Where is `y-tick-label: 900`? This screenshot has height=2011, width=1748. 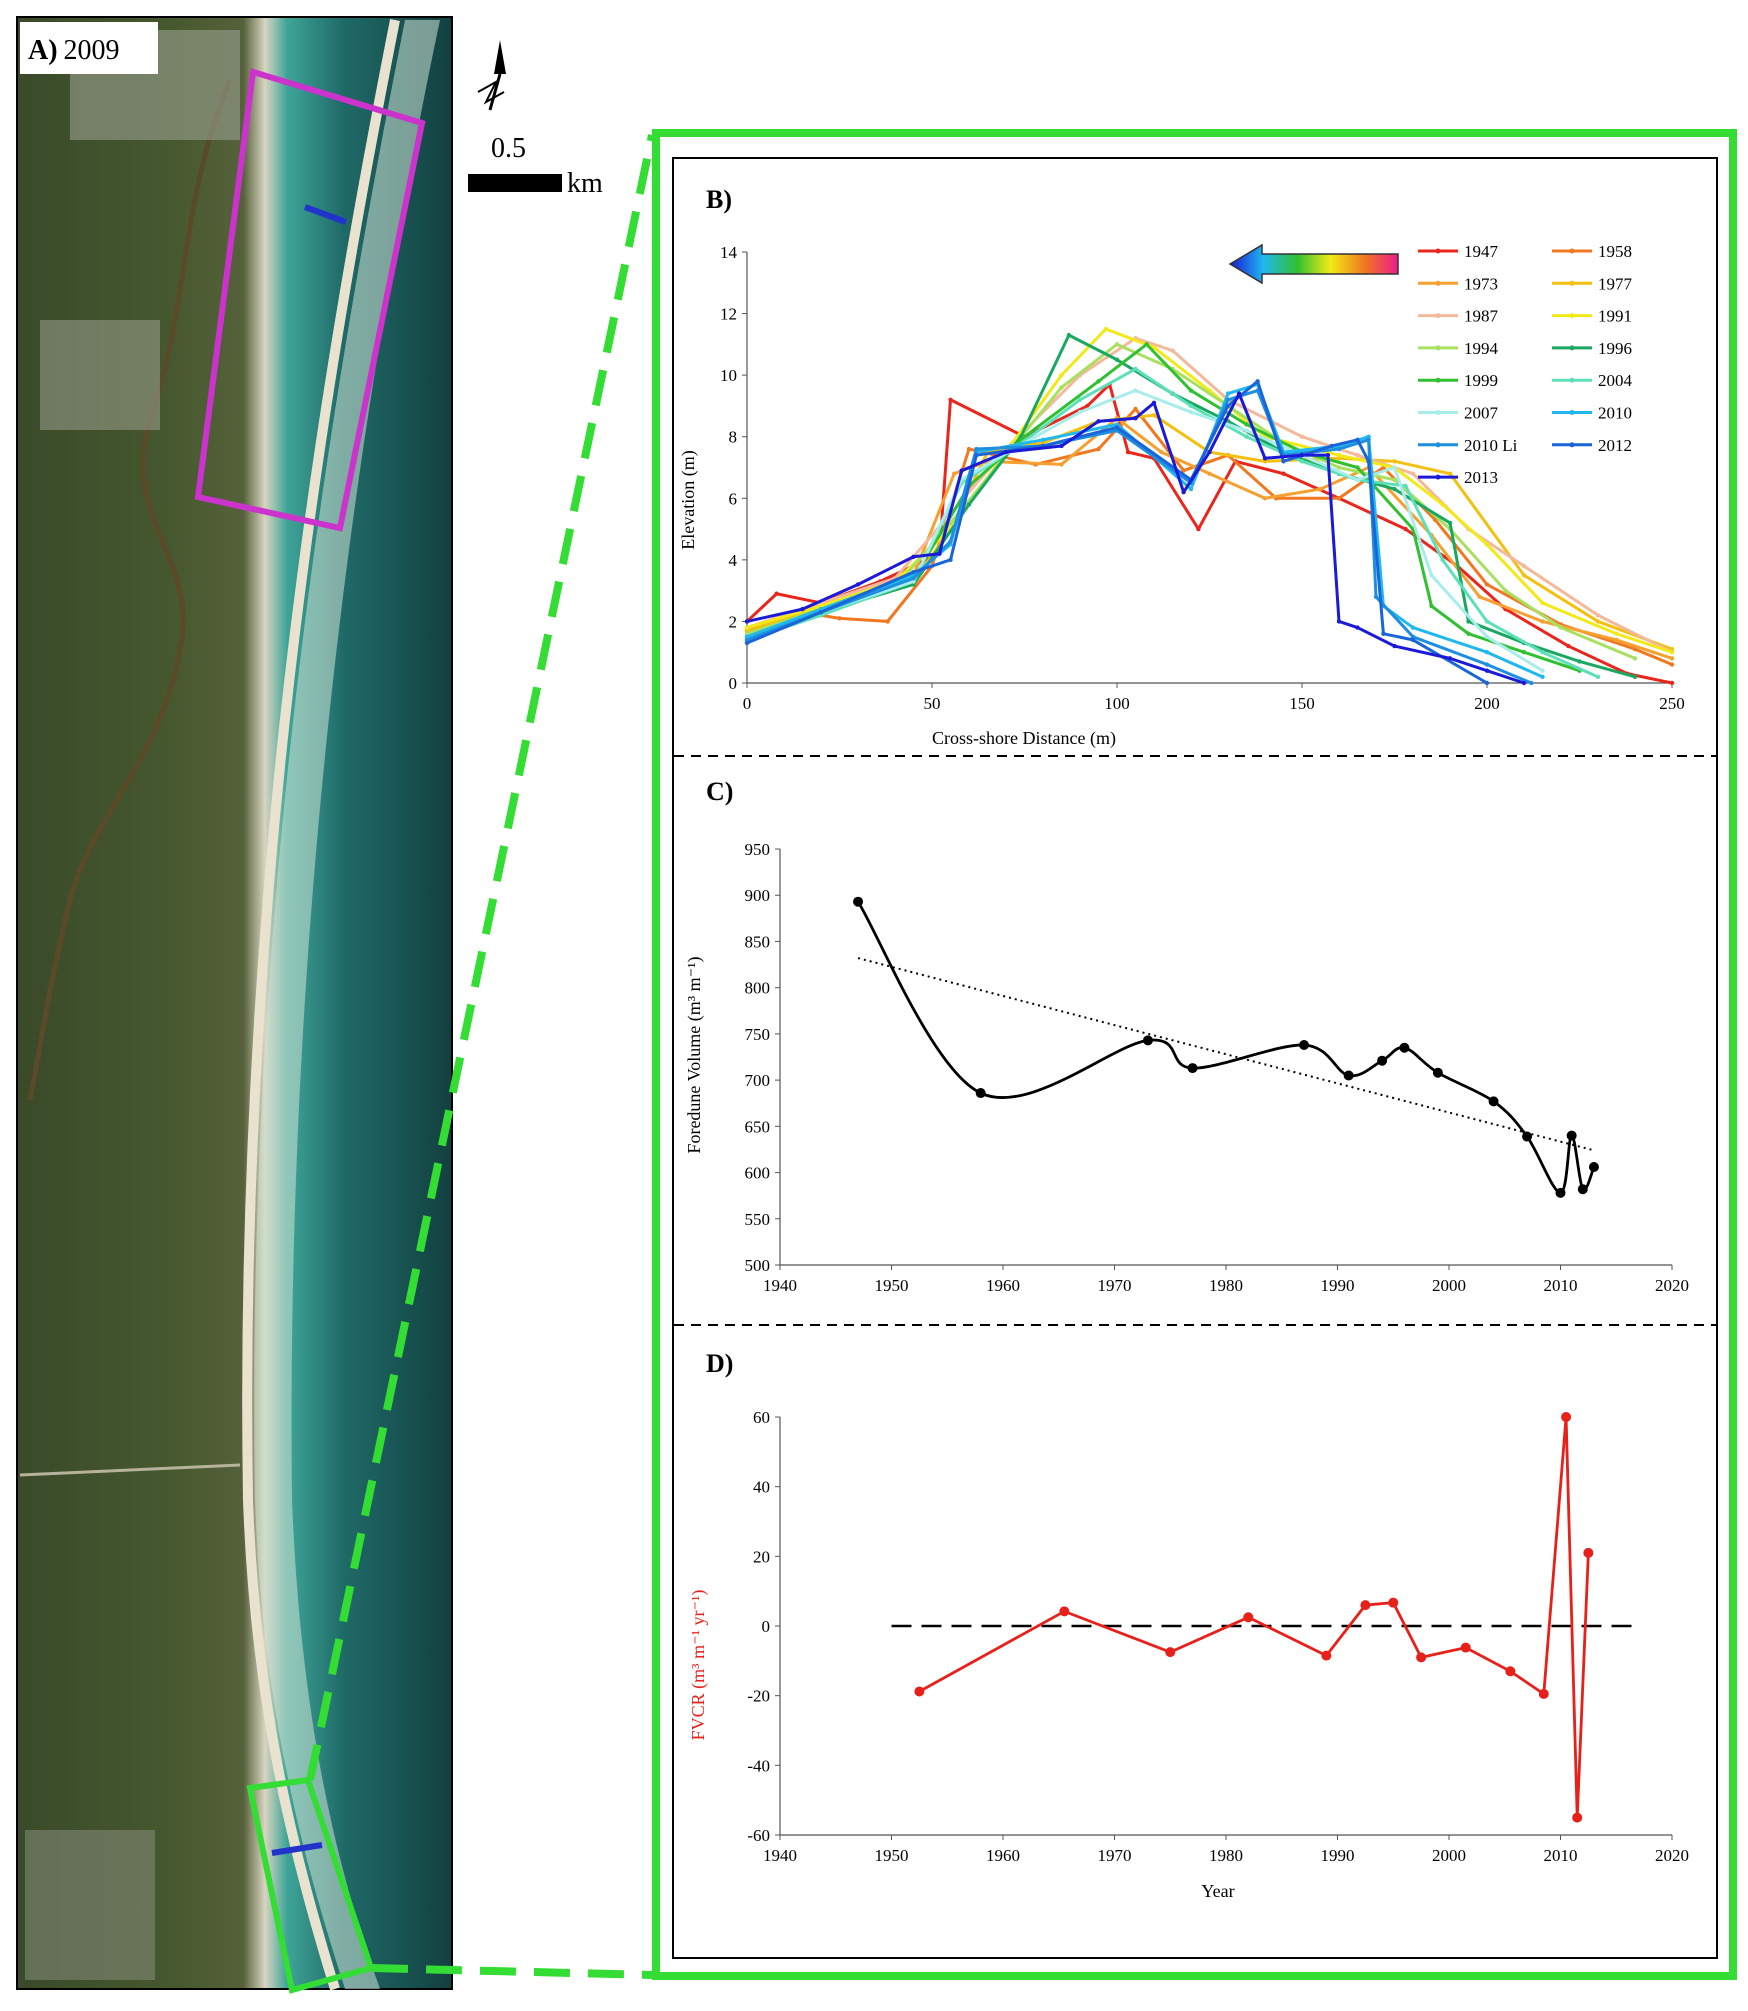
y-tick-label: 900 is located at coordinates (758, 895).